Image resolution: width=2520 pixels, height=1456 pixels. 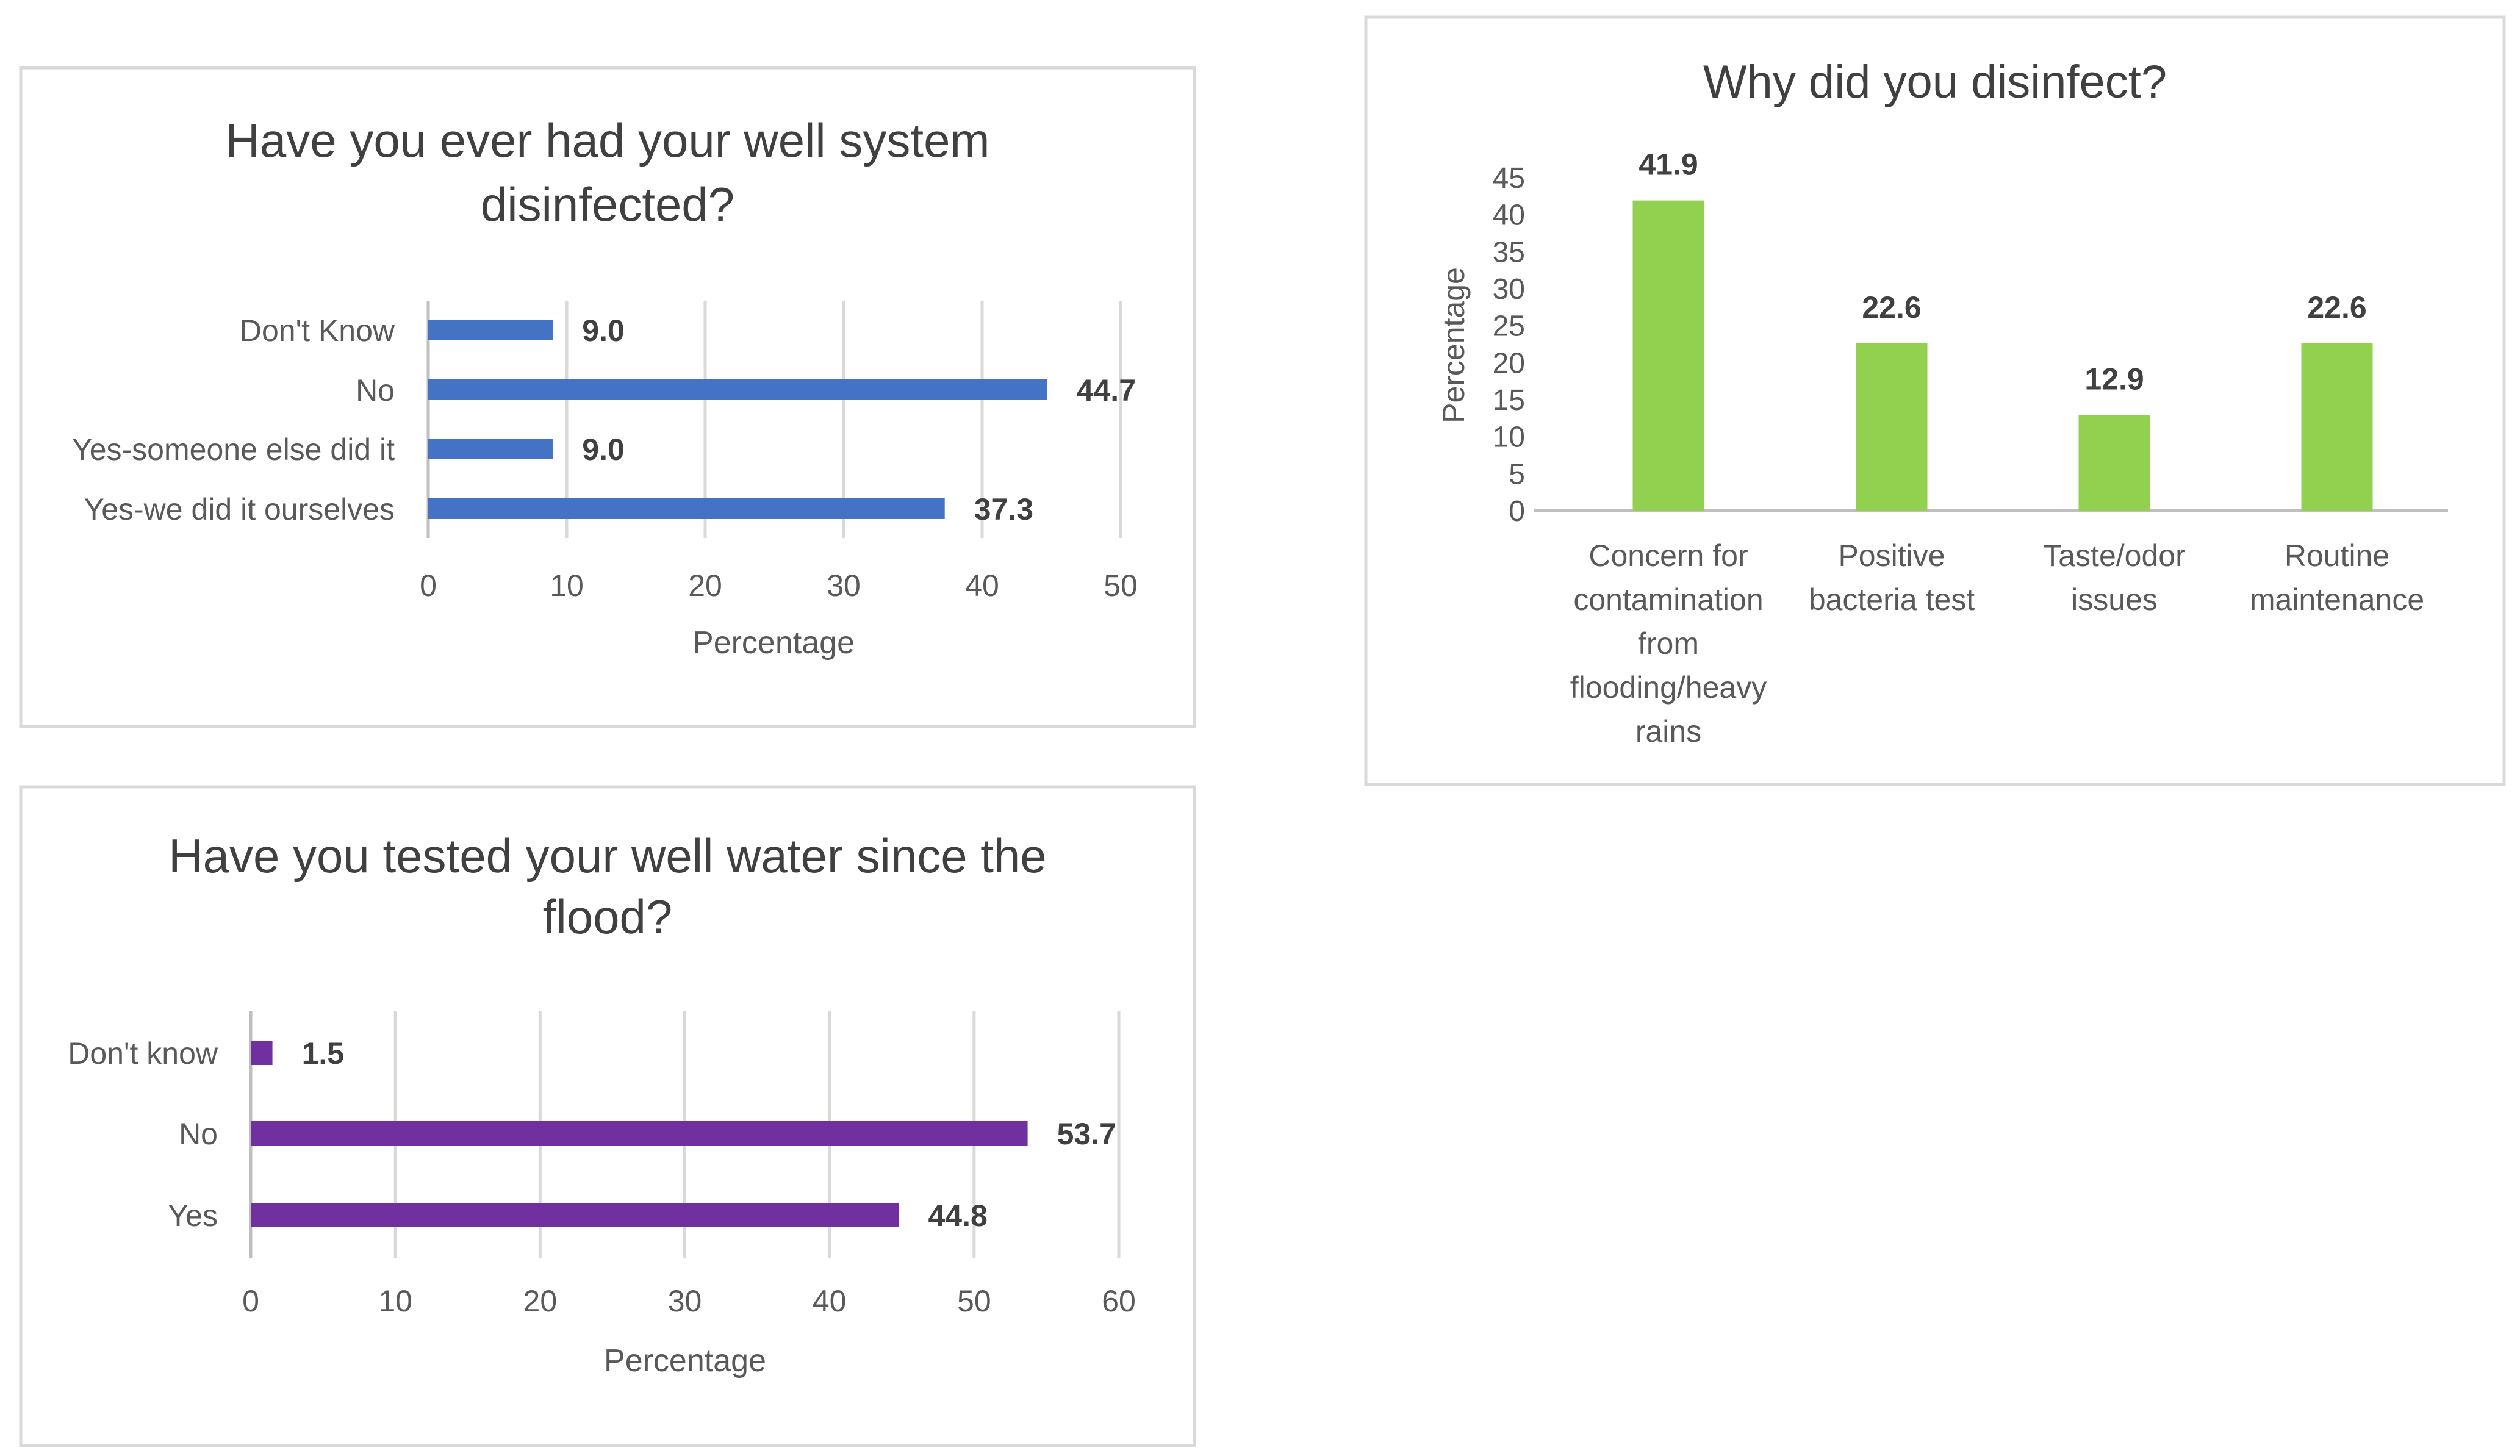 I want to click on data-label-0: 9.0, so click(x=603, y=331).